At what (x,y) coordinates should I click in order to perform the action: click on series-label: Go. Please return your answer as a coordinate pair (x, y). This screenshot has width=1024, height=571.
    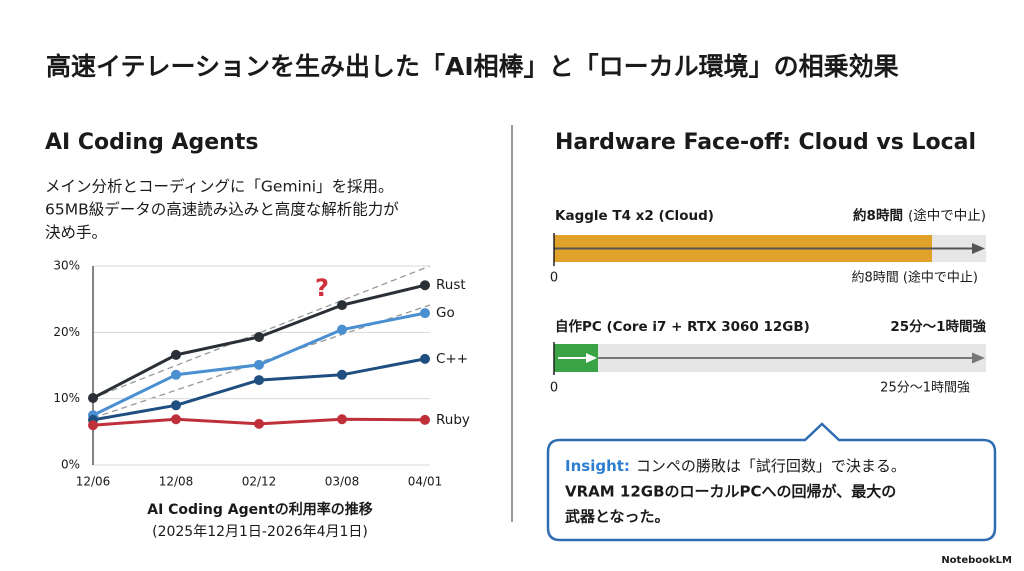
    Looking at the image, I should click on (445, 313).